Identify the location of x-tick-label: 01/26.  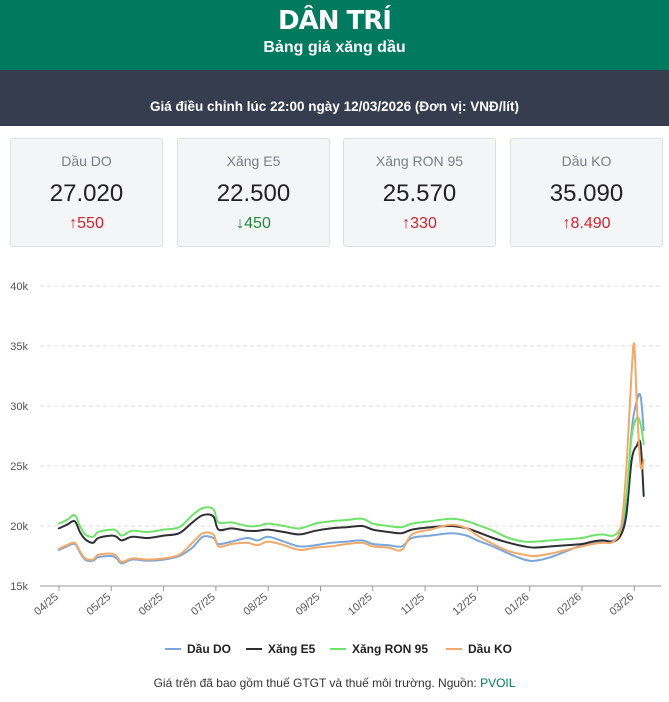
(517, 604).